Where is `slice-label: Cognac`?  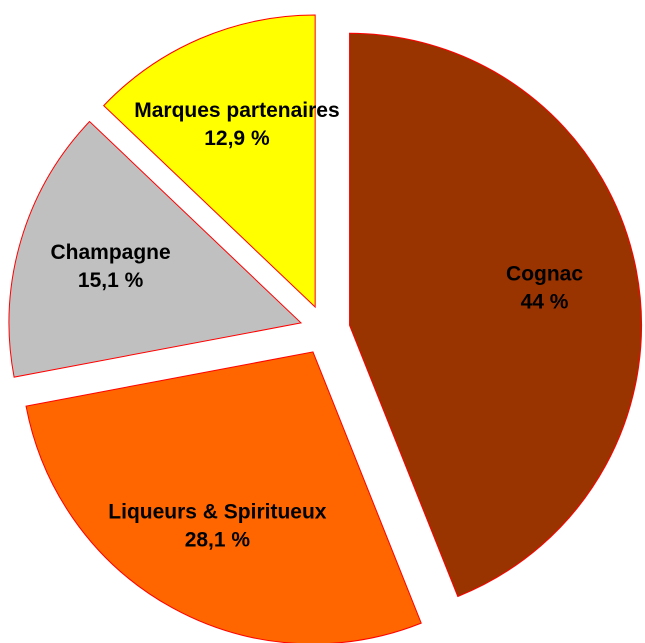 slice-label: Cognac is located at coordinates (544, 273).